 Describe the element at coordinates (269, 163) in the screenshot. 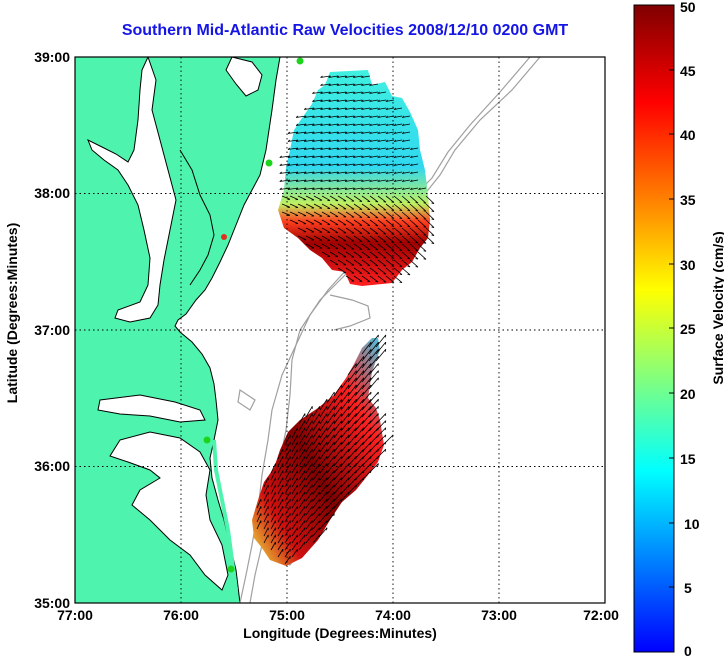

I see `station-marker` at that location.